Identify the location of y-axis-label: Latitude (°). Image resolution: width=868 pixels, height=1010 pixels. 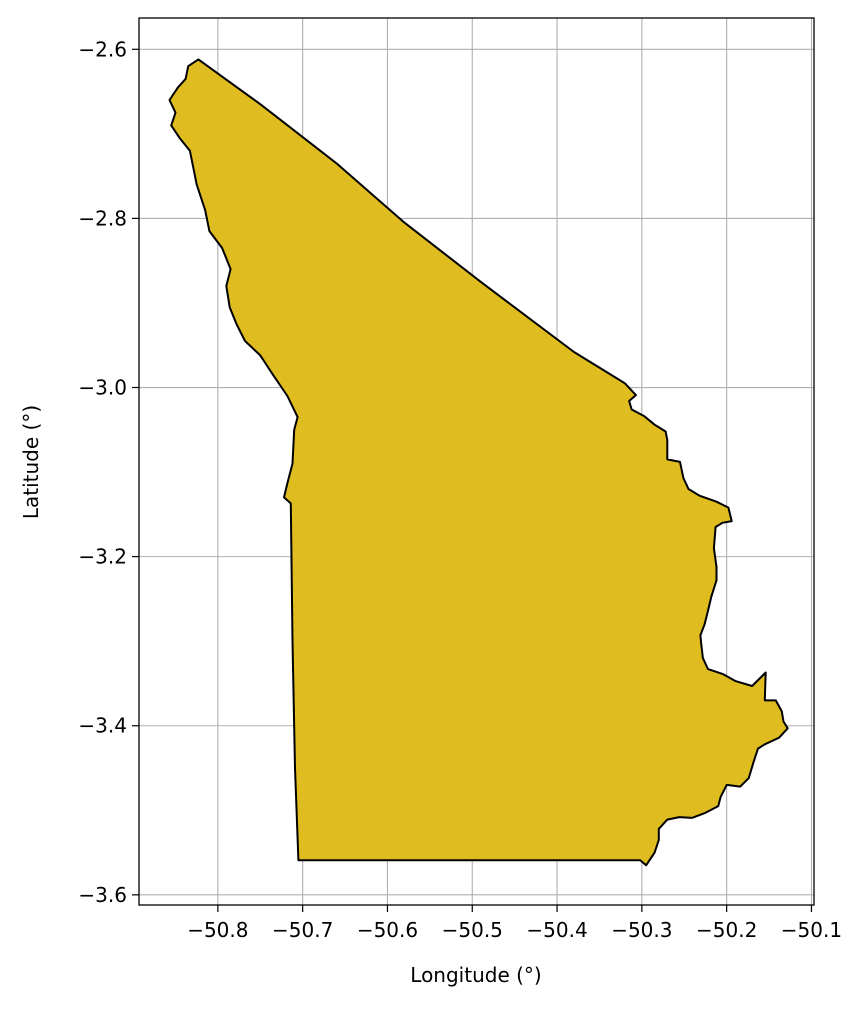
(31, 462).